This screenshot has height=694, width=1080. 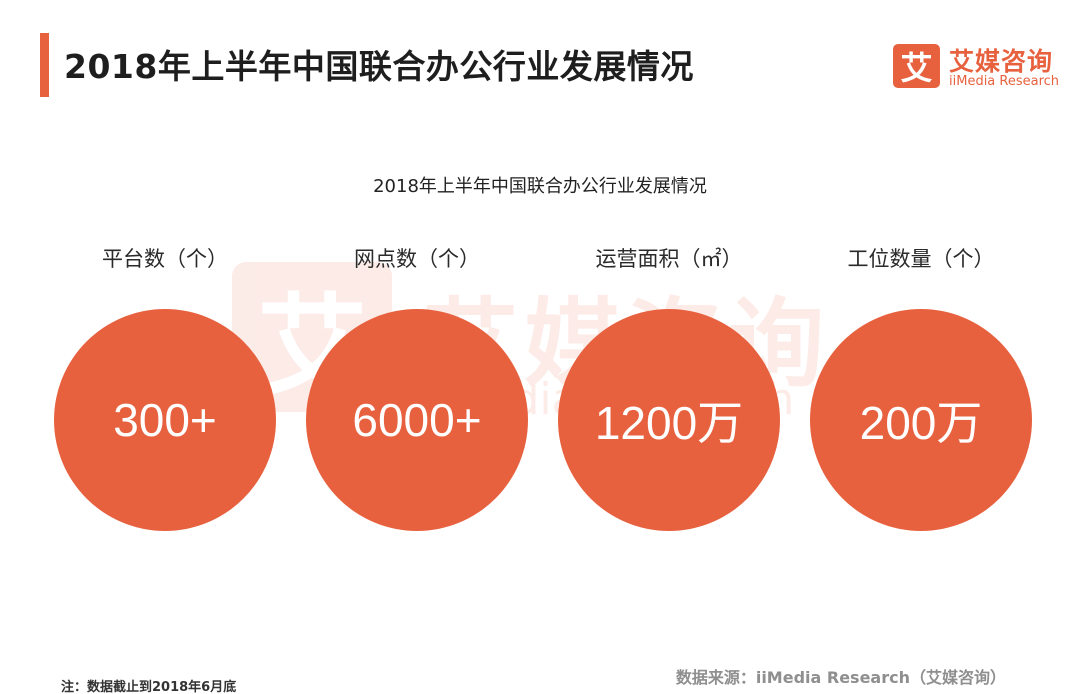 I want to click on stat-value-workstations: 200万, so click(x=921, y=423).